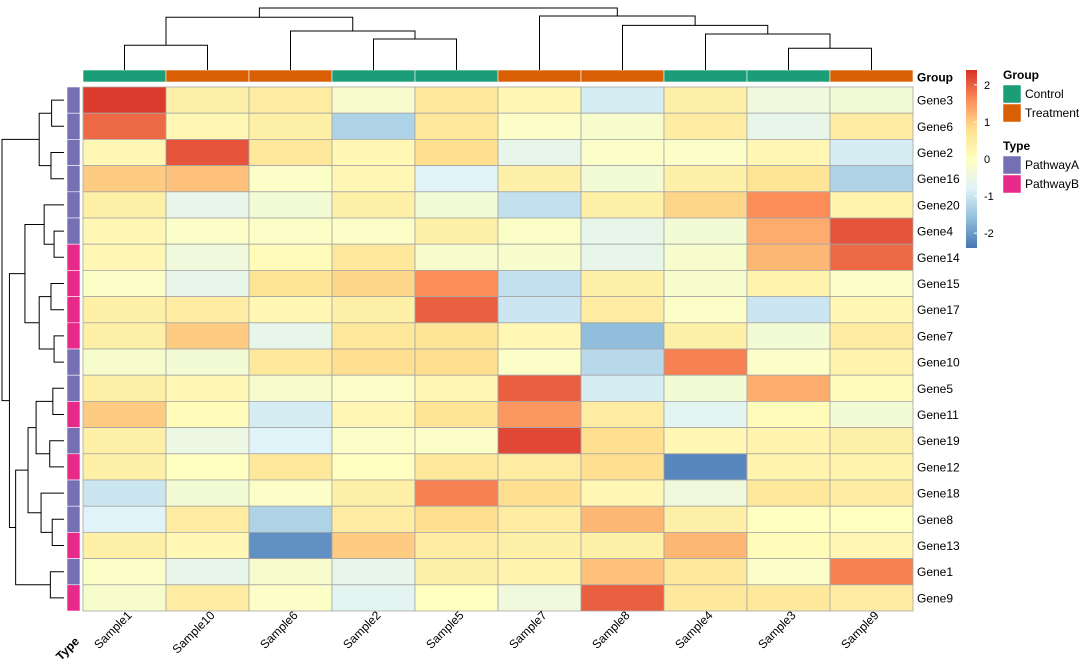  Describe the element at coordinates (445, 630) in the screenshot. I see `column-label: Sample5` at that location.